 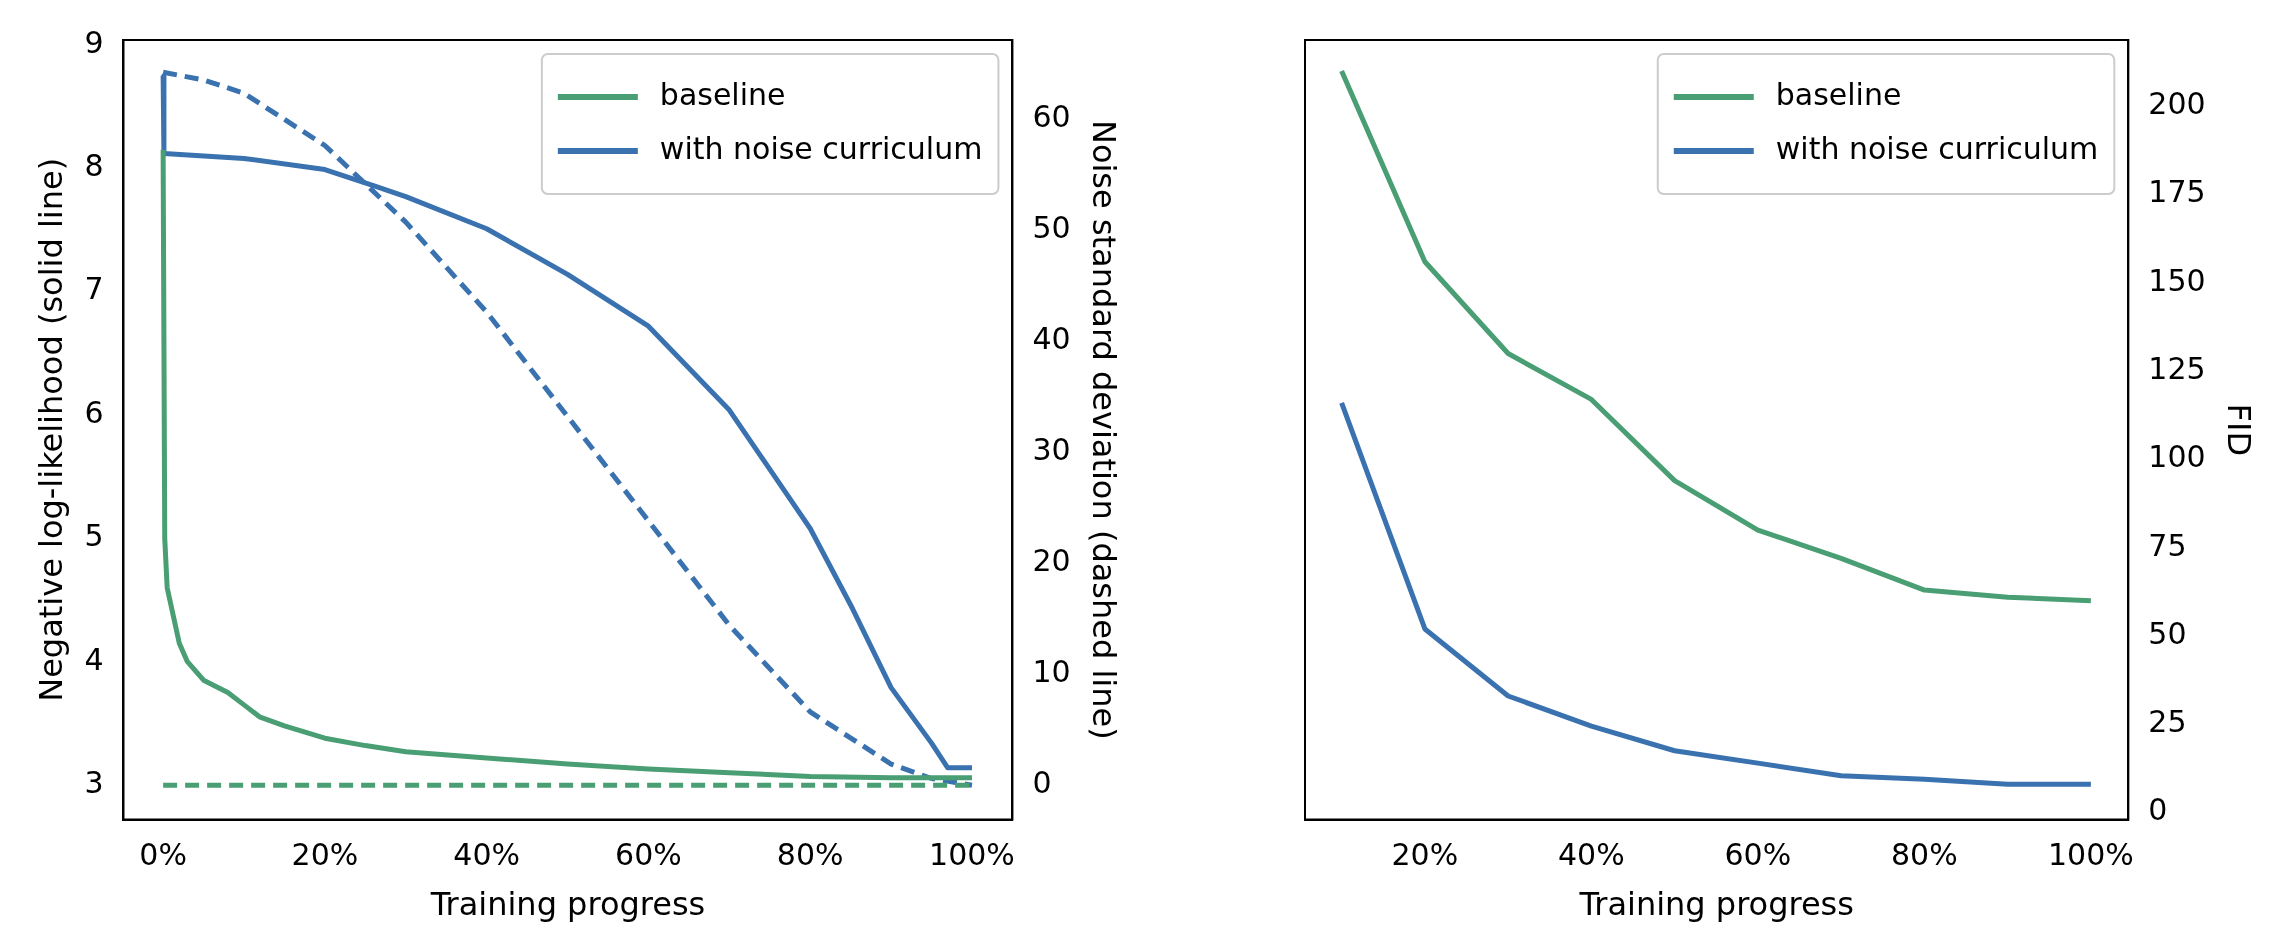 I want to click on y-axis-title: Negative log-likelihood (solid line), so click(x=50, y=429).